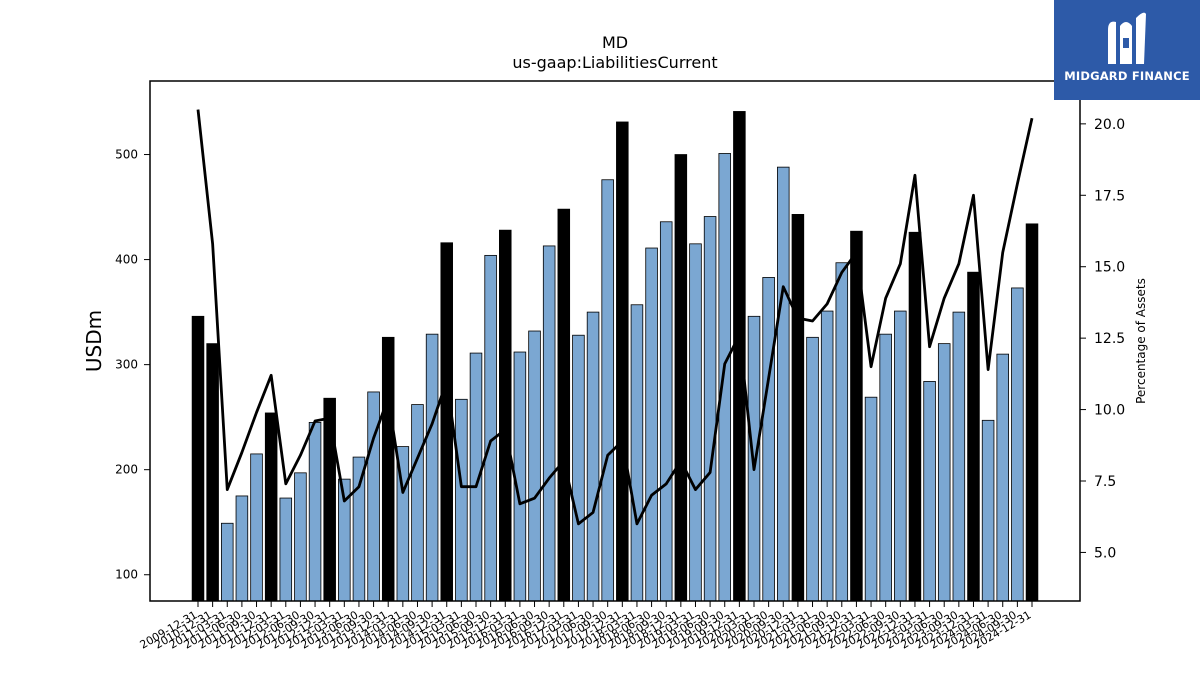 The image size is (1200, 675). I want to click on y2-tick-label: 17.5, so click(1109, 196).